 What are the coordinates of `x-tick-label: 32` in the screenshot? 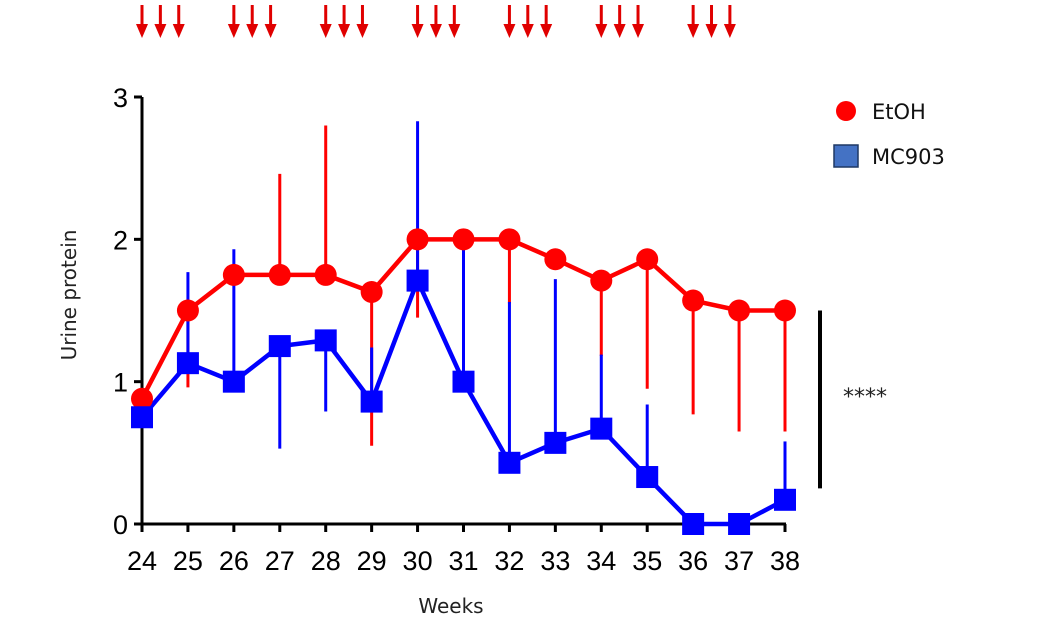 It's located at (509, 561).